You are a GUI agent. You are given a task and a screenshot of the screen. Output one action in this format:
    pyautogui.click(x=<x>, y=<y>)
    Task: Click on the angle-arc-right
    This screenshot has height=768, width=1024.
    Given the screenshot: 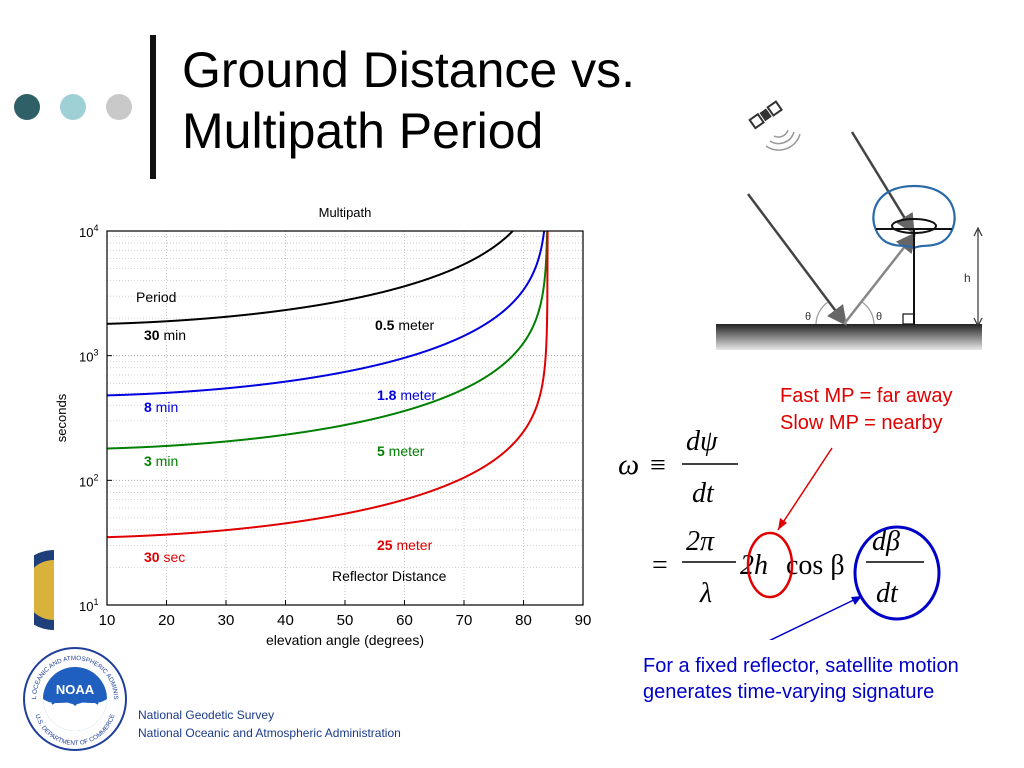 What is the action you would take?
    pyautogui.click(x=868, y=313)
    